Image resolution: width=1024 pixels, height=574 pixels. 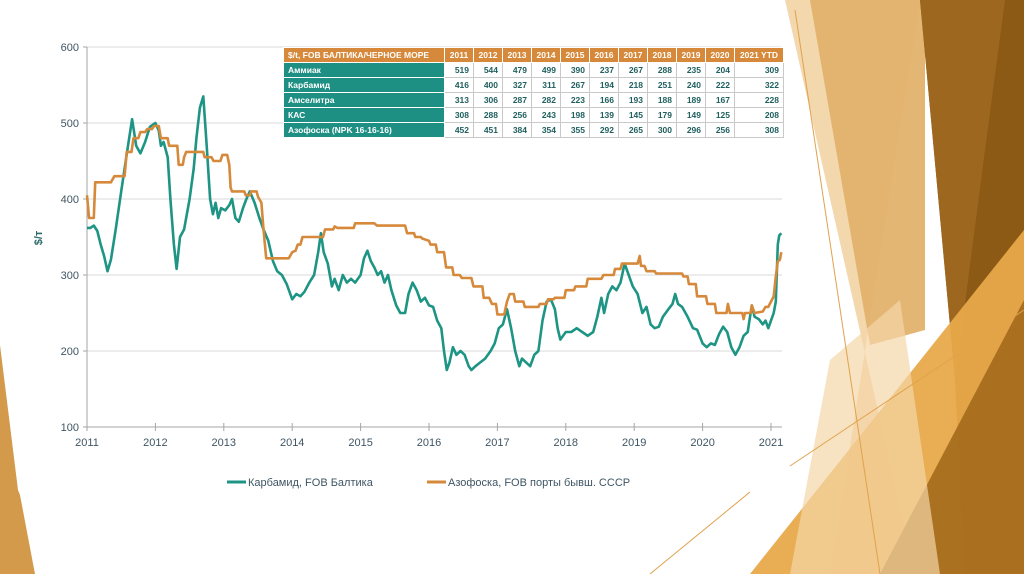 I want to click on table-row-label: Аммиак, so click(x=364, y=70).